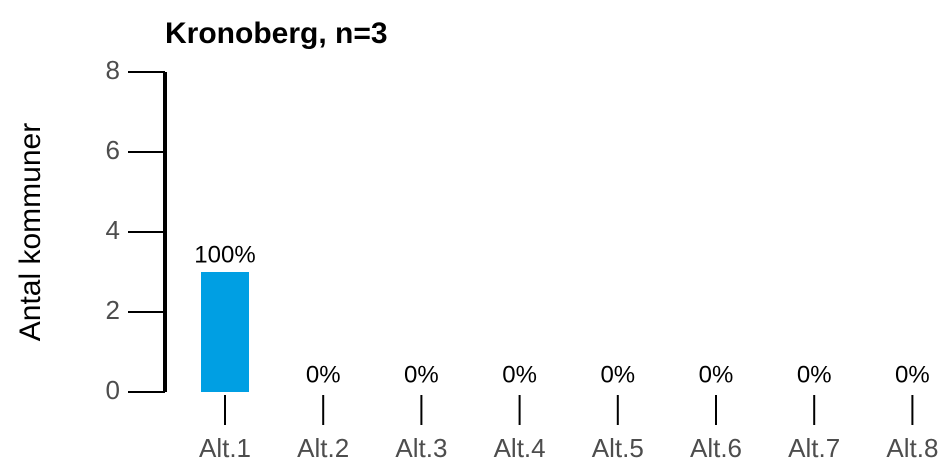 The height and width of the screenshot is (463, 949). What do you see at coordinates (113, 70) in the screenshot?
I see `y-tick-label: 8` at bounding box center [113, 70].